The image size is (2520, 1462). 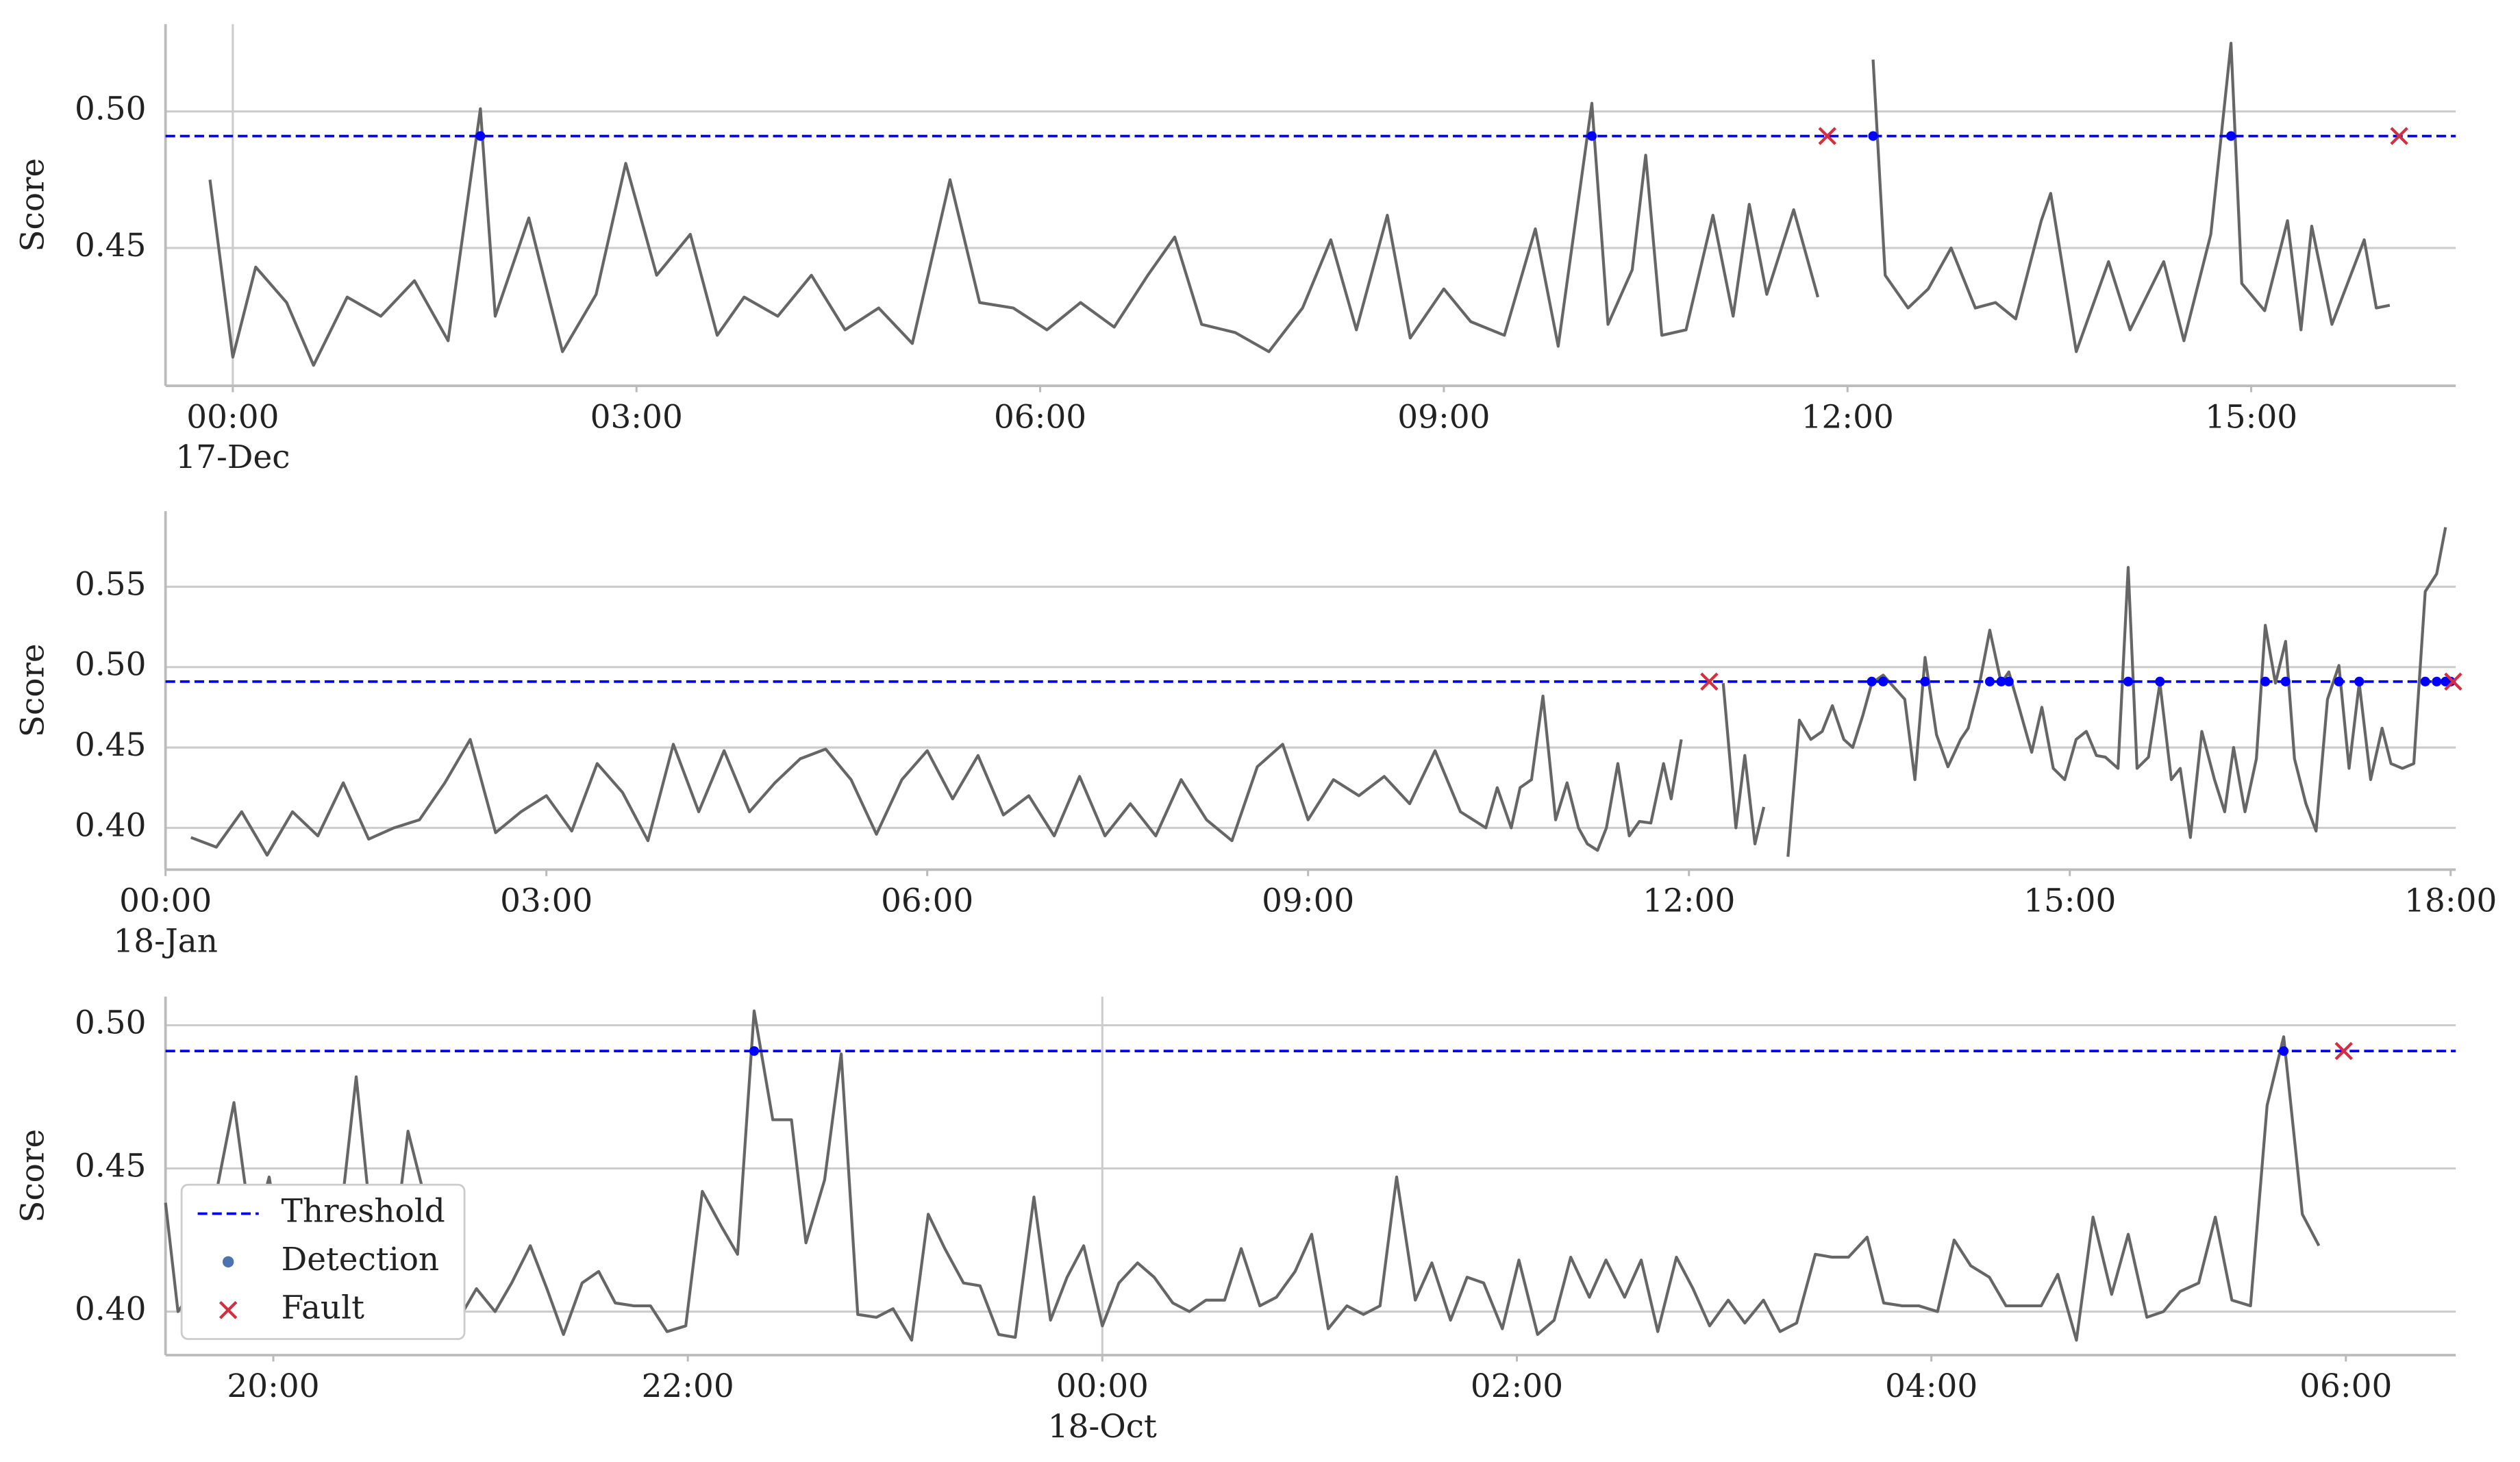 What do you see at coordinates (1102, 1427) in the screenshot?
I see `x-date-label: 18-Oct` at bounding box center [1102, 1427].